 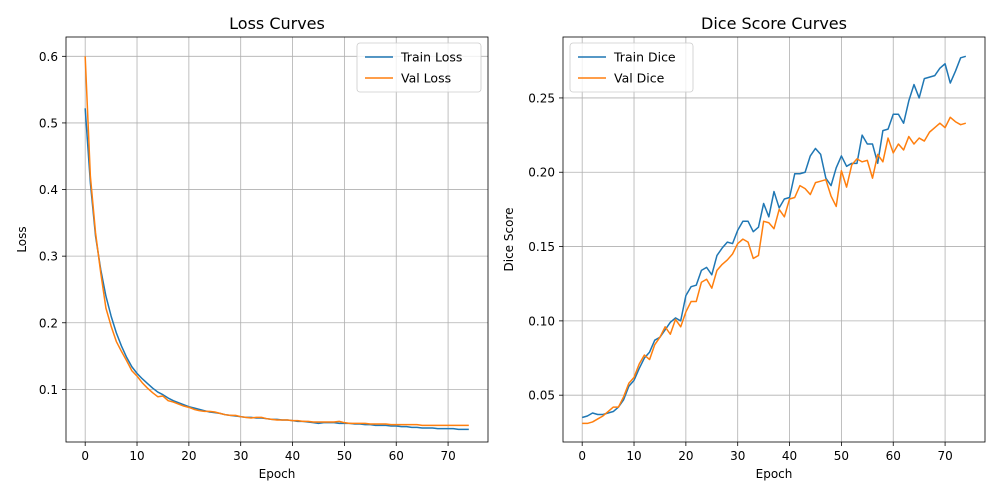 What do you see at coordinates (48, 390) in the screenshot?
I see `y-tick-label: 0.1` at bounding box center [48, 390].